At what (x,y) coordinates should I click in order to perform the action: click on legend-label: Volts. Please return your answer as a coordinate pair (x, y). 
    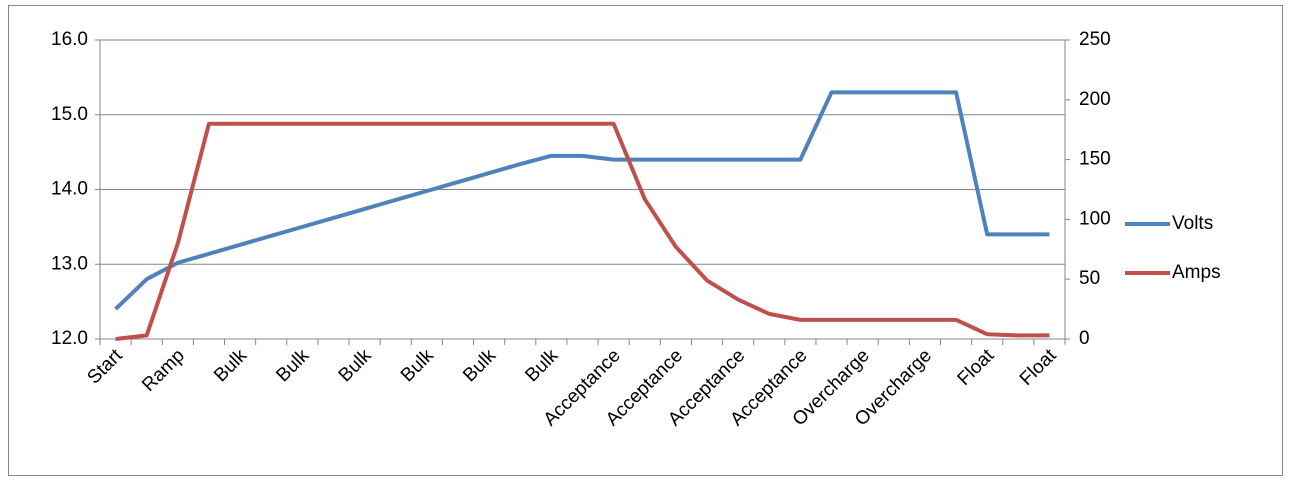
    Looking at the image, I should click on (1192, 223).